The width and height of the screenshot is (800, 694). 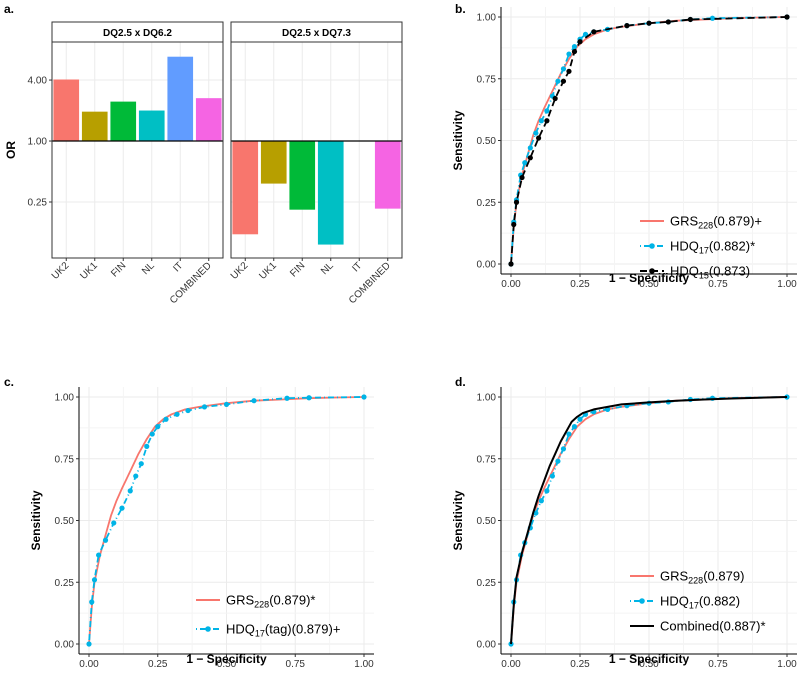 What do you see at coordinates (292, 600) in the screenshot?
I see `legend-suffix: (0.879)*` at bounding box center [292, 600].